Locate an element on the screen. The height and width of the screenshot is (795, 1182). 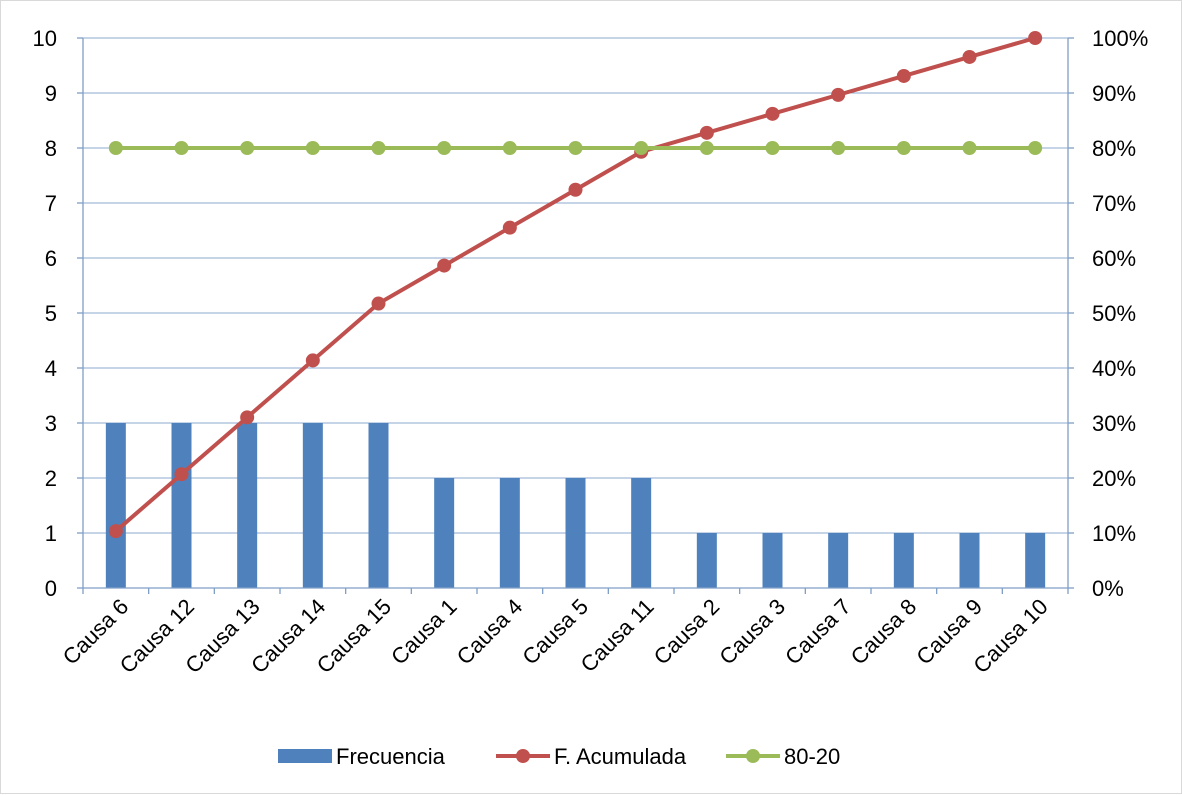
left-tick-label: 6 is located at coordinates (51, 258).